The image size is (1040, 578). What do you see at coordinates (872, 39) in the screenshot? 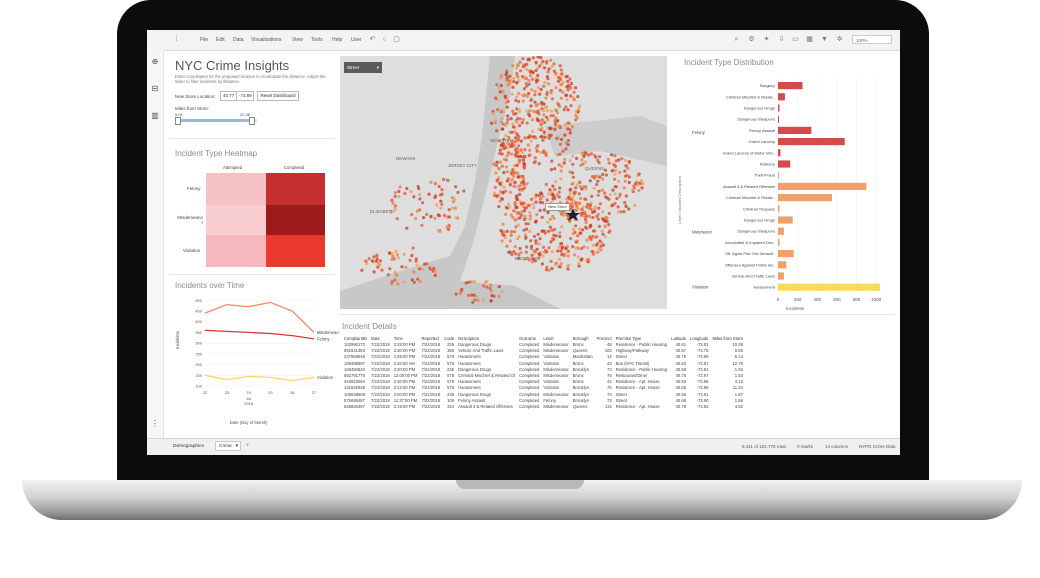
I see `zoom-select: 100%` at bounding box center [872, 39].